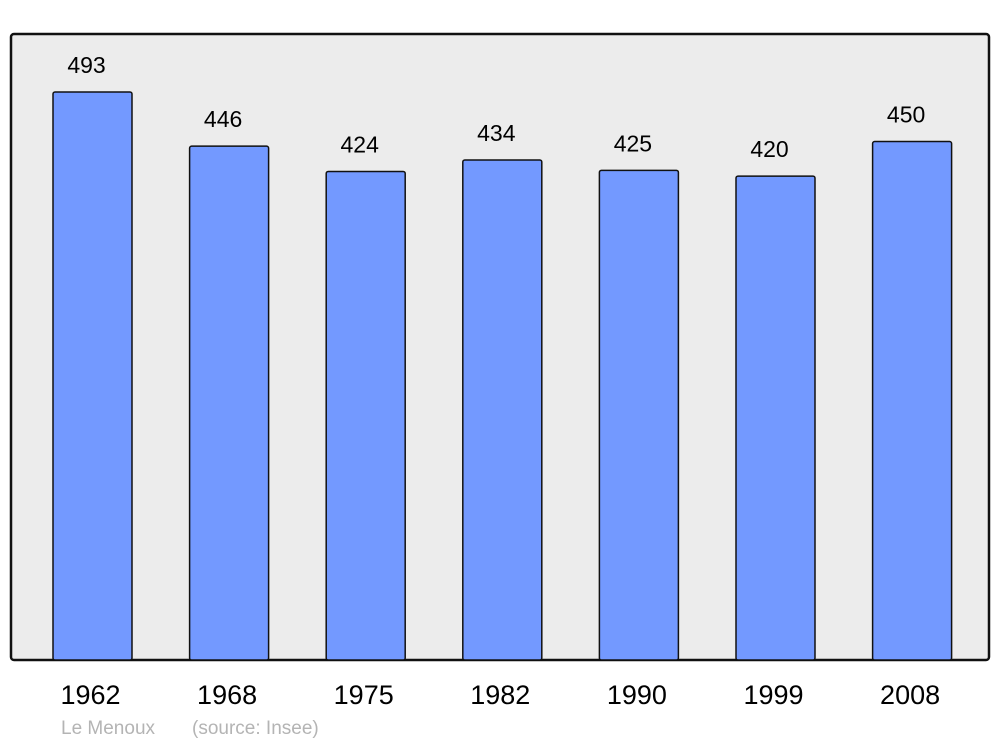 The width and height of the screenshot is (1000, 747). What do you see at coordinates (637, 695) in the screenshot?
I see `x-tick-label-1990: 1990` at bounding box center [637, 695].